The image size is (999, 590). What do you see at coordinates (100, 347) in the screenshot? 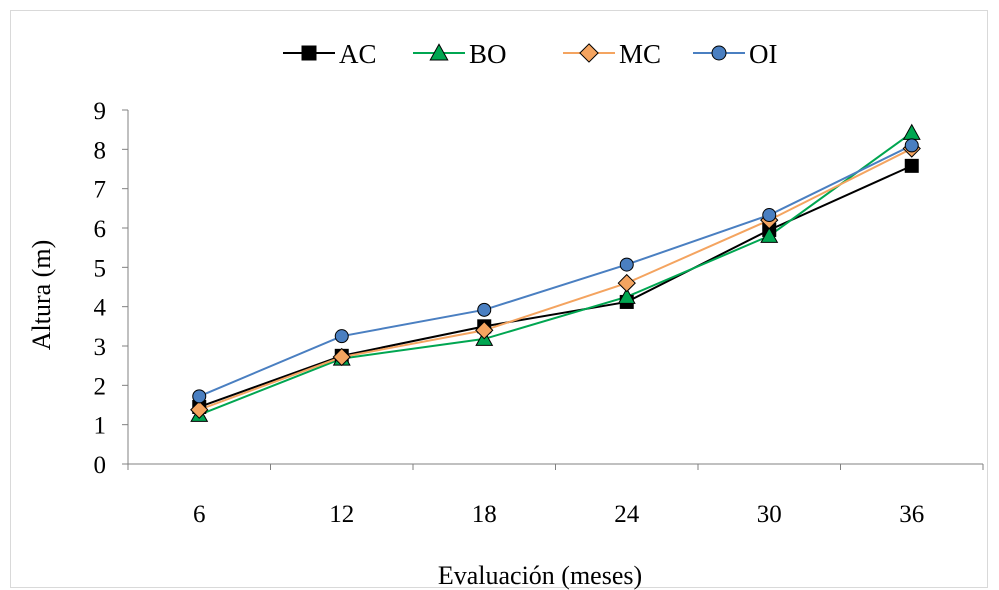
I see `y-tick-label: 3` at bounding box center [100, 347].